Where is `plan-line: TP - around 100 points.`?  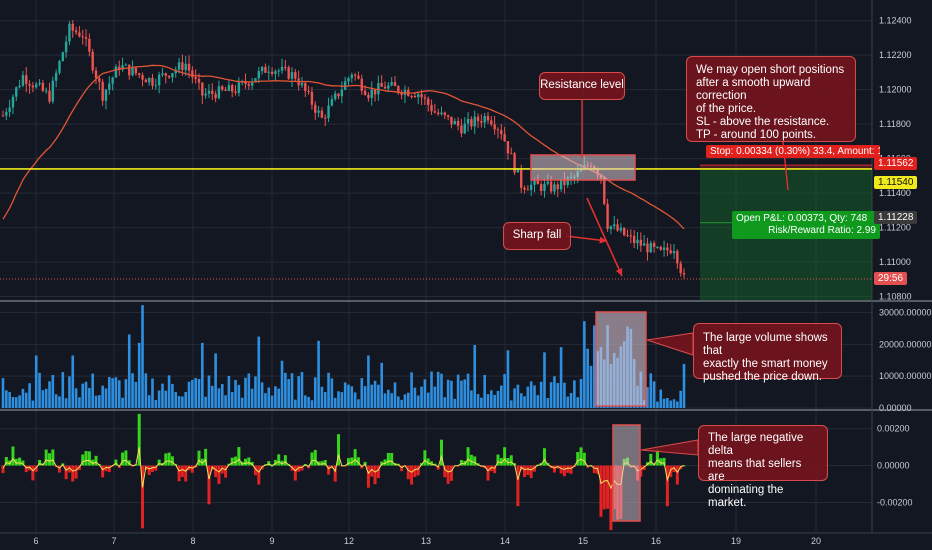 plan-line: TP - around 100 points. is located at coordinates (756, 135).